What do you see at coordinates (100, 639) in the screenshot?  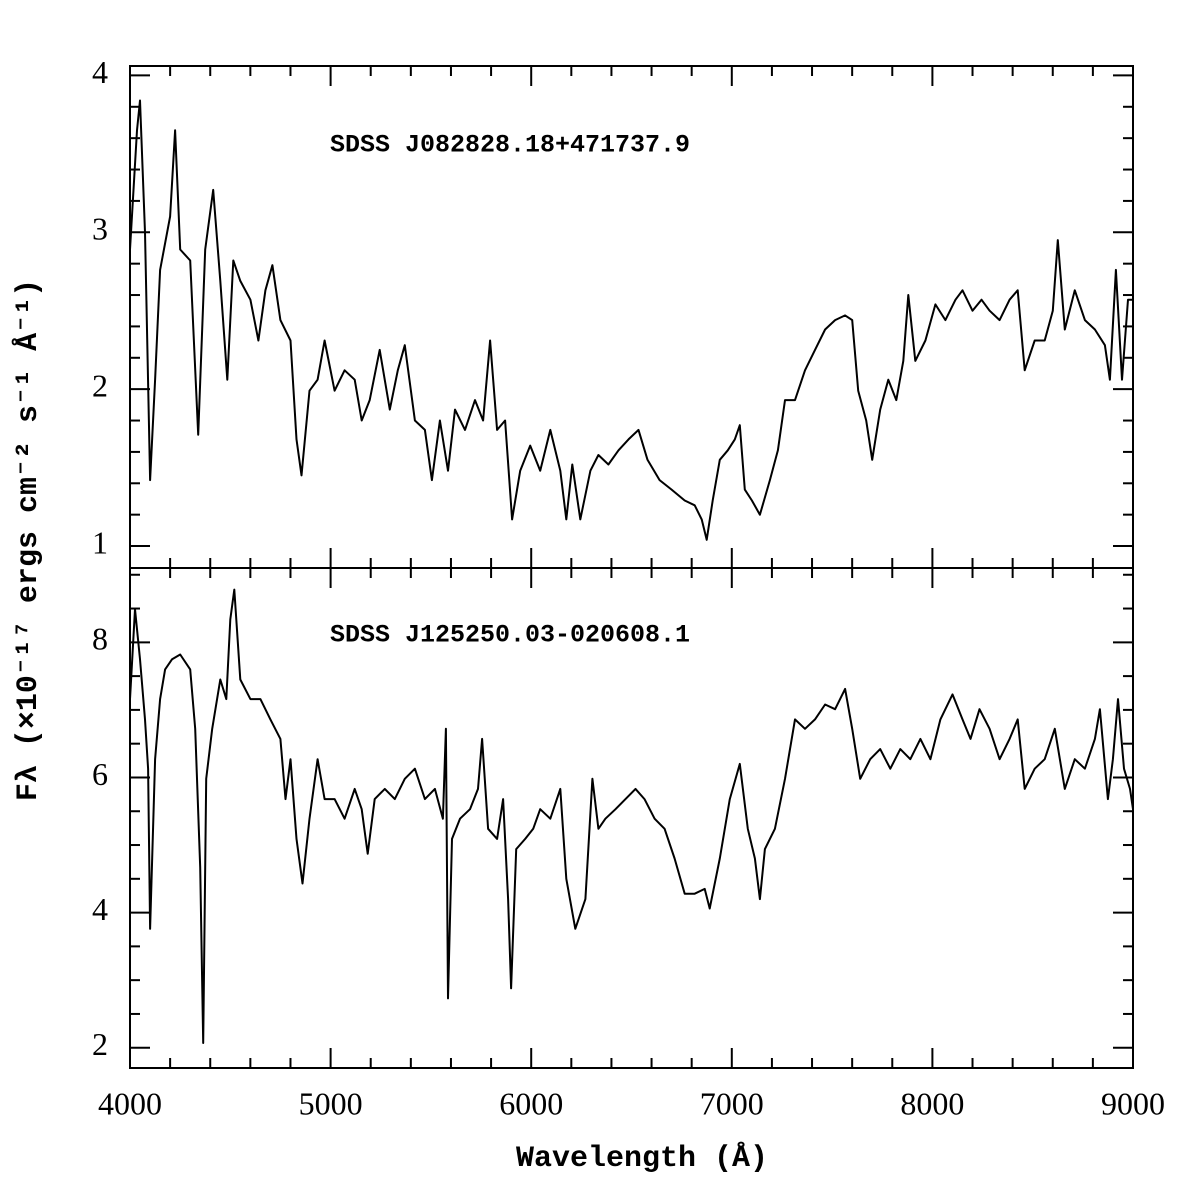 I see `y-tick-label: 8` at bounding box center [100, 639].